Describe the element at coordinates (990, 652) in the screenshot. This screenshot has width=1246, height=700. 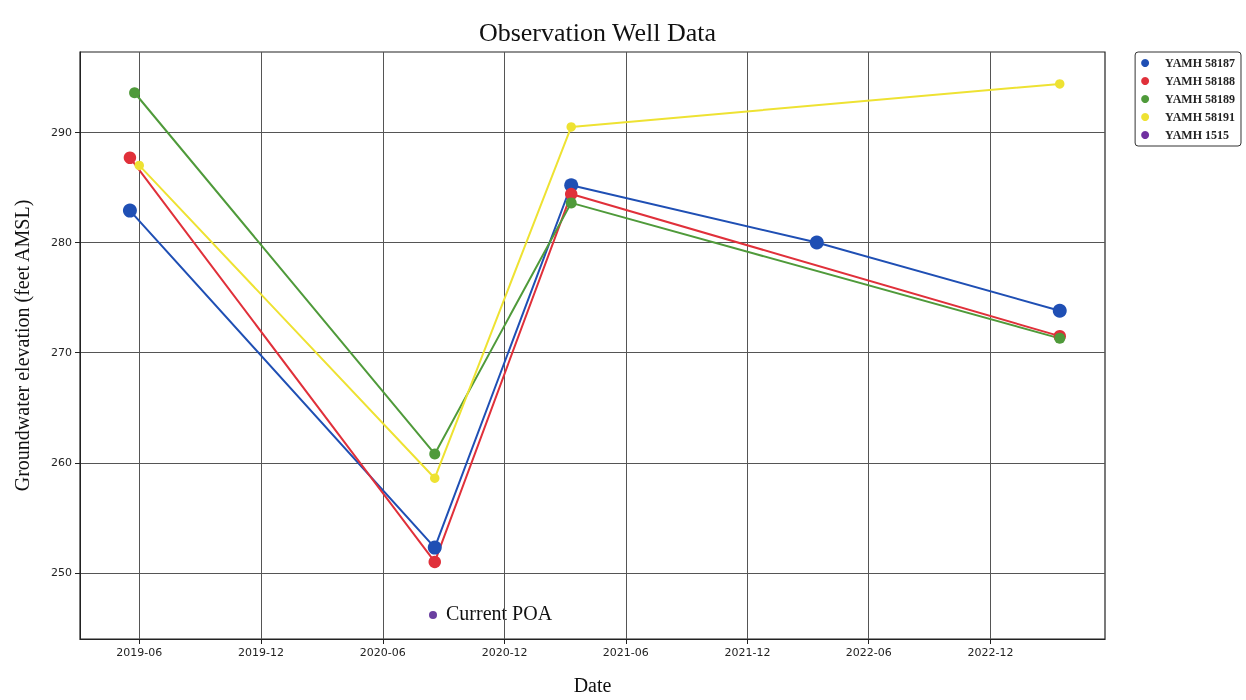
I see `x-tick-label: 2022-12` at that location.